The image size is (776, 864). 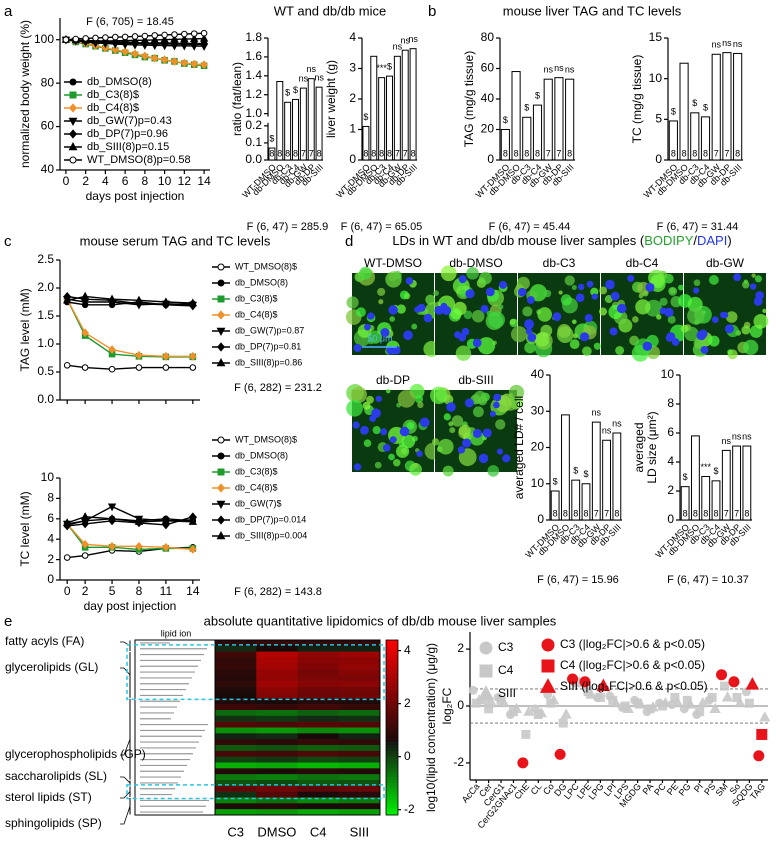 What do you see at coordinates (670, 461) in the screenshot?
I see `y-tick-label: 4` at bounding box center [670, 461].